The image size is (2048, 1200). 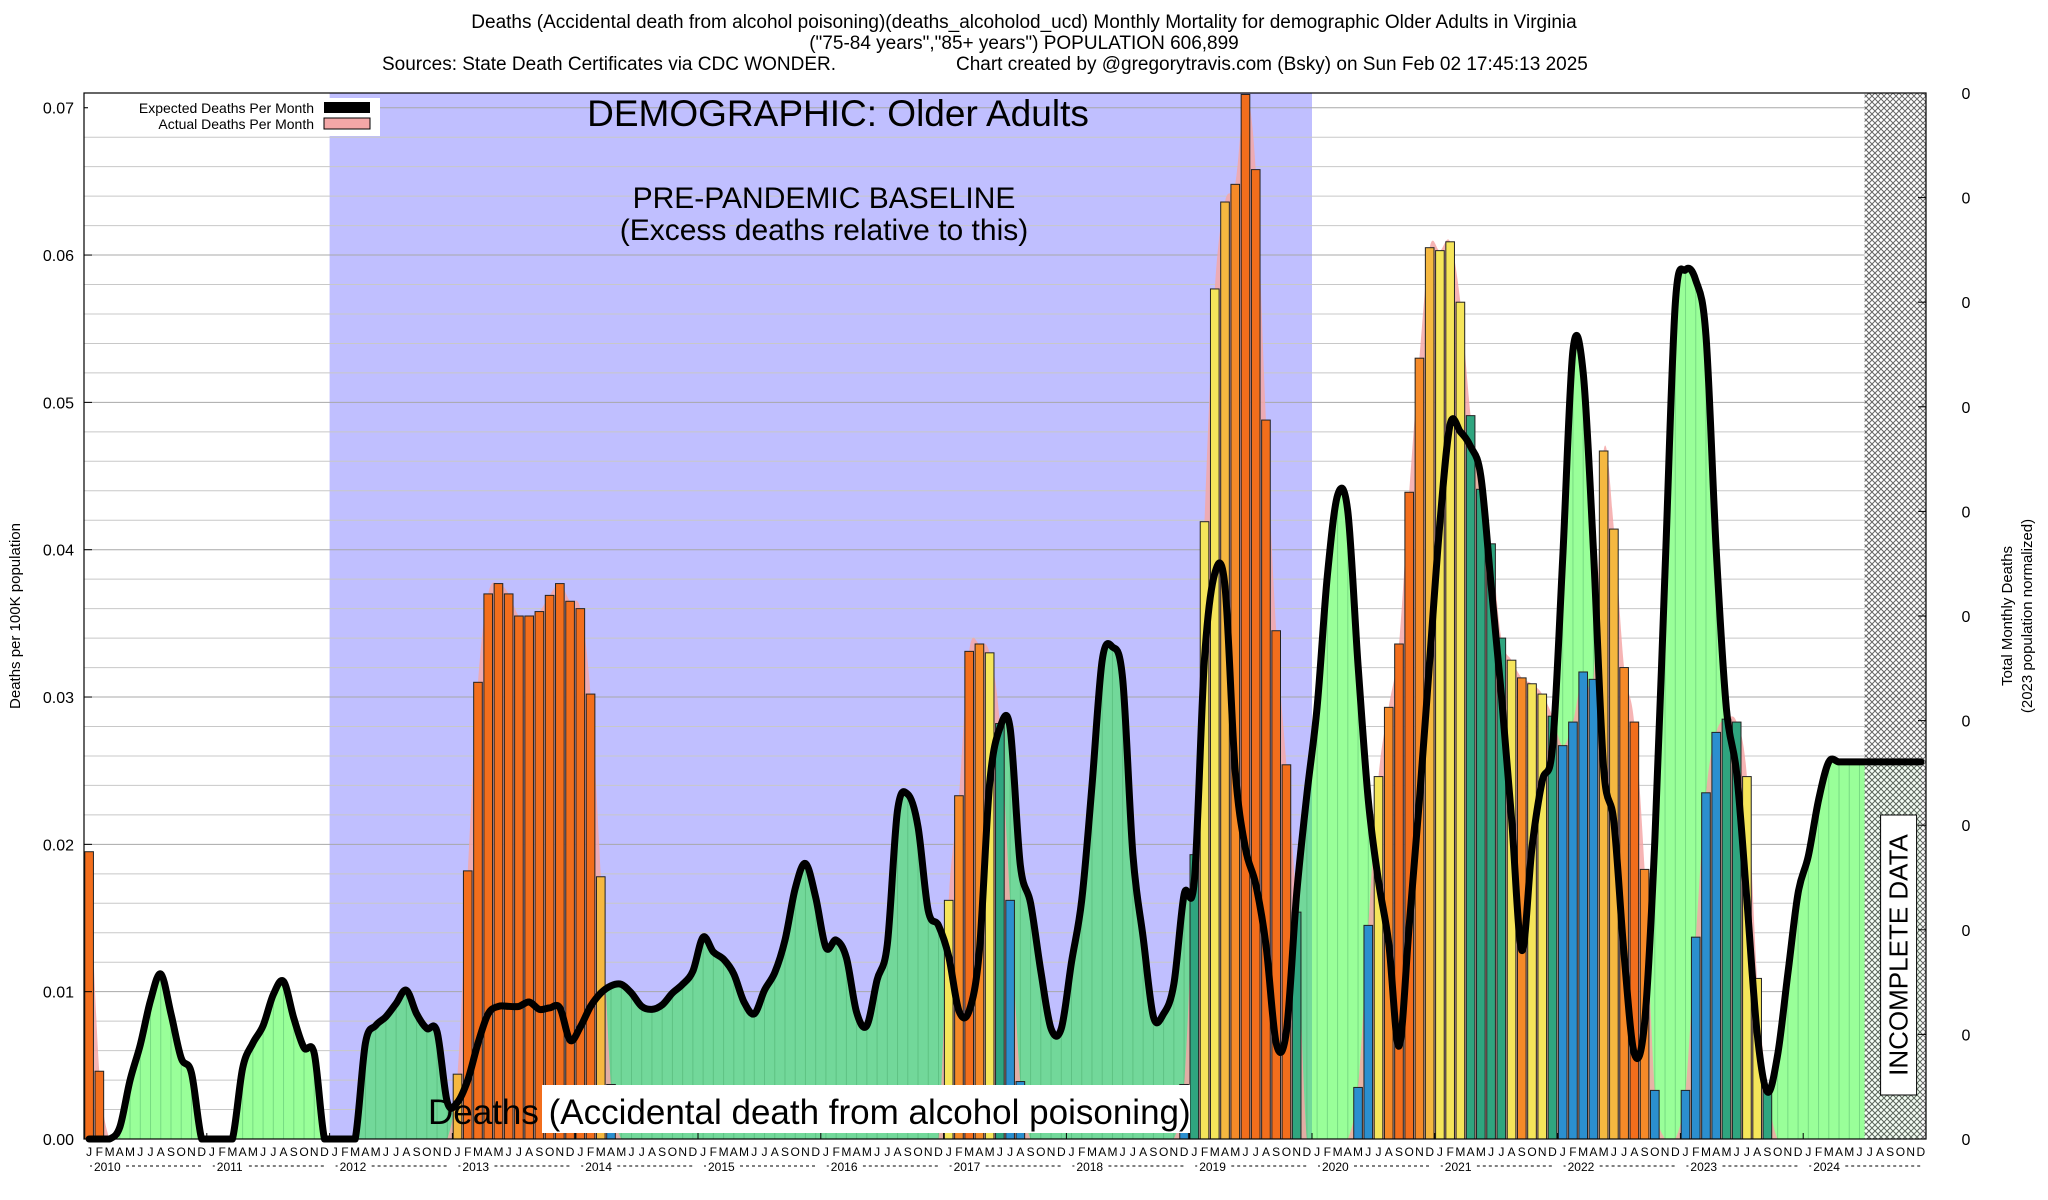 What do you see at coordinates (347, 107) in the screenshot?
I see `legend-swatch-expected` at bounding box center [347, 107].